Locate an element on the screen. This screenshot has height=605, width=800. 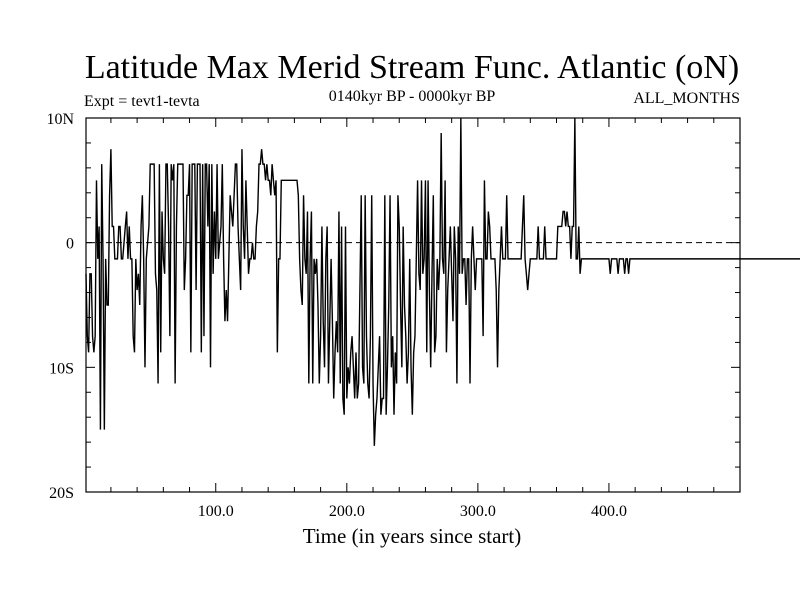
y-tick-label: 10N is located at coordinates (60, 119).